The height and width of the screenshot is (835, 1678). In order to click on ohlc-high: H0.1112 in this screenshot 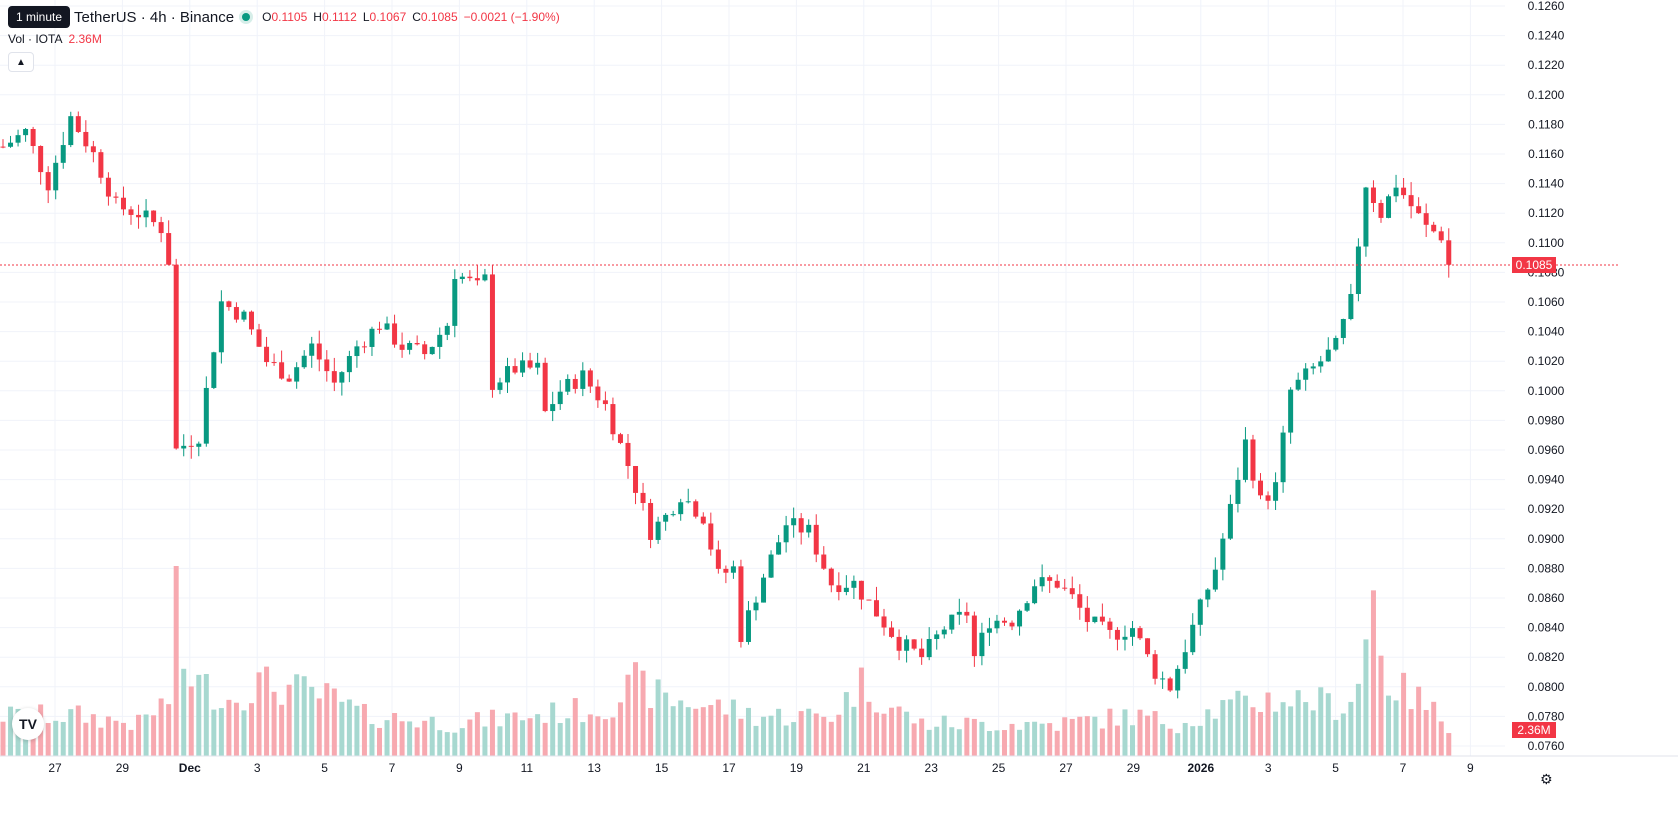, I will do `click(335, 17)`.